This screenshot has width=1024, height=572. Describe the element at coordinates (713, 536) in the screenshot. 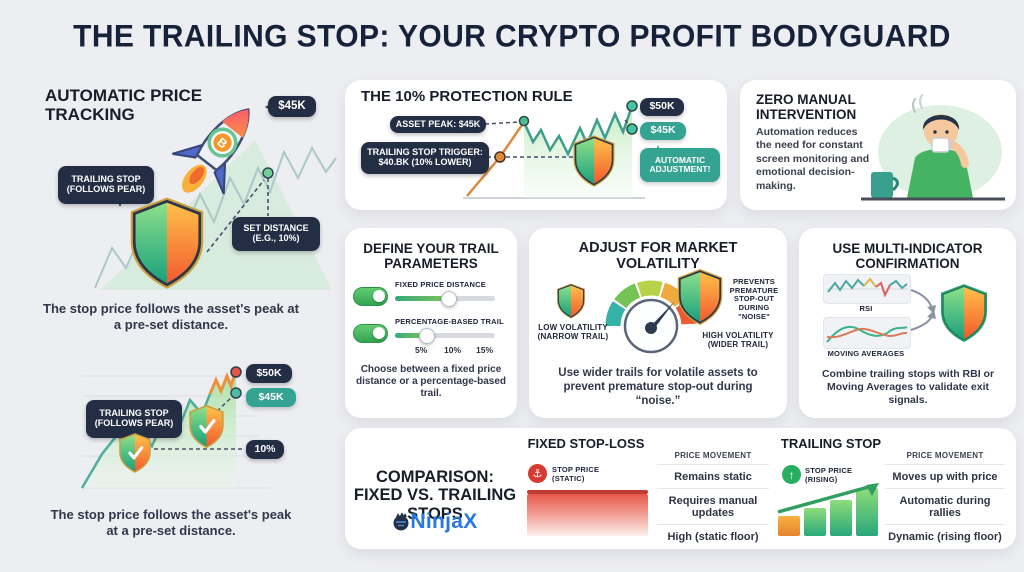

I see `fixed-movement-row: High (static floor)` at that location.